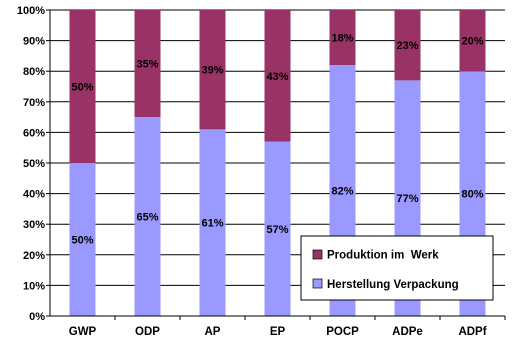  What do you see at coordinates (407, 199) in the screenshot?
I see `data-label: 77%` at bounding box center [407, 199].